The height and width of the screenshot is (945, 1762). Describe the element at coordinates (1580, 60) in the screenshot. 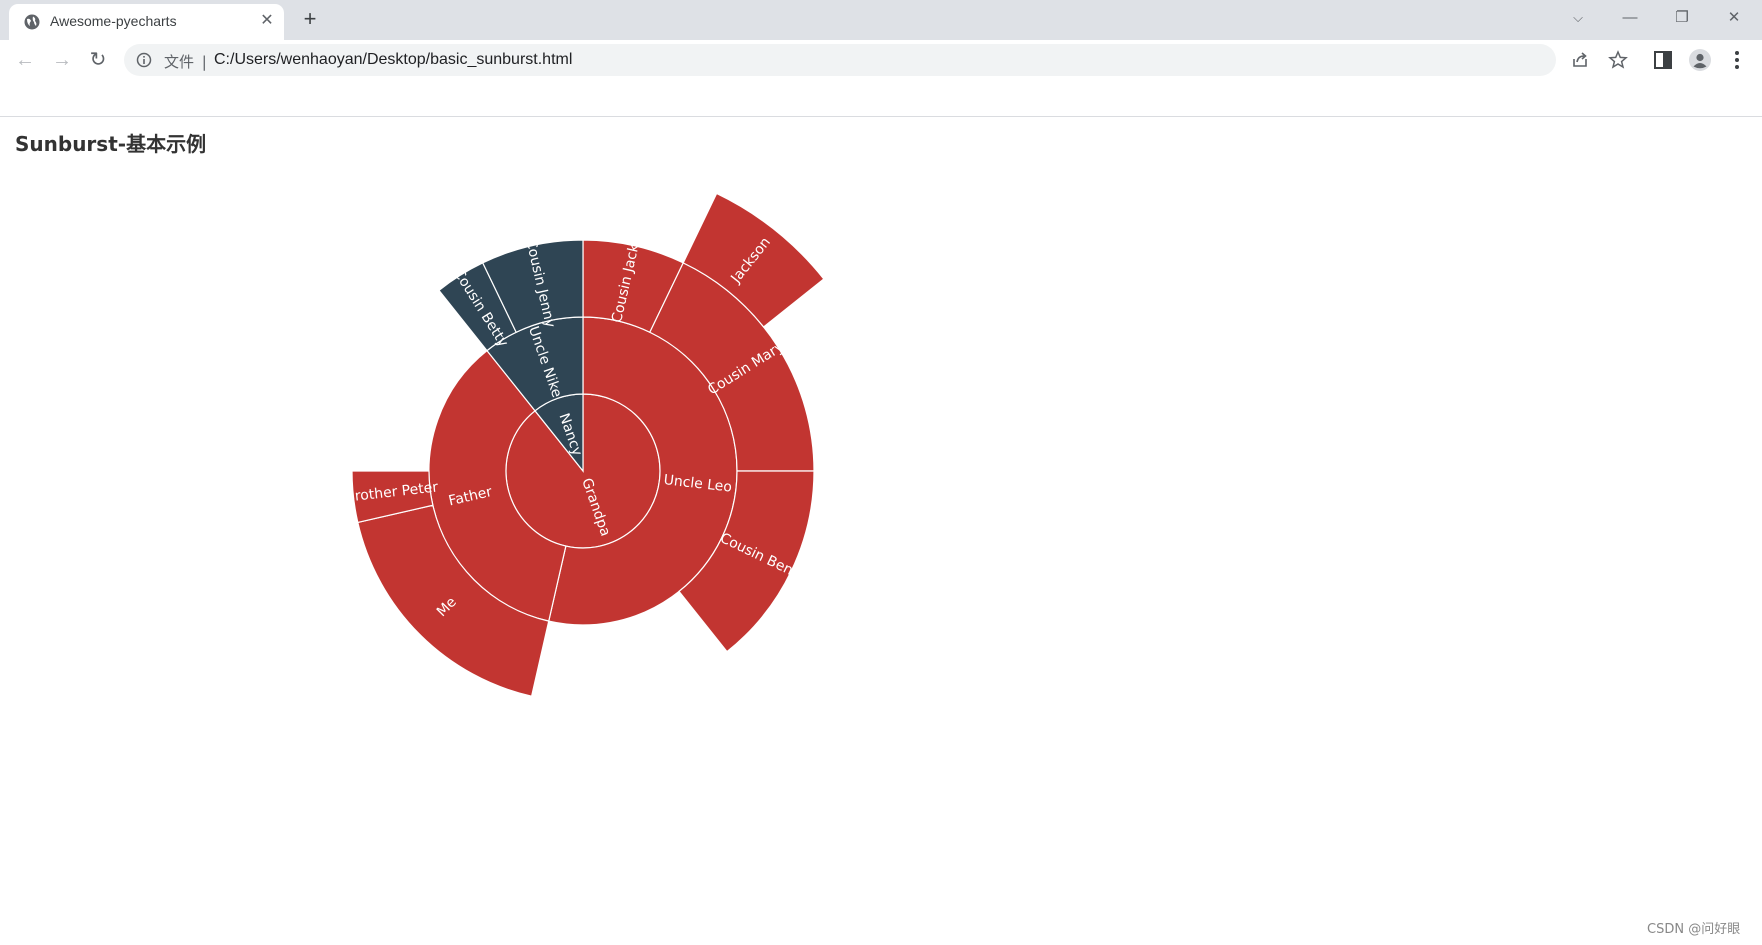

I see `share-icon` at that location.